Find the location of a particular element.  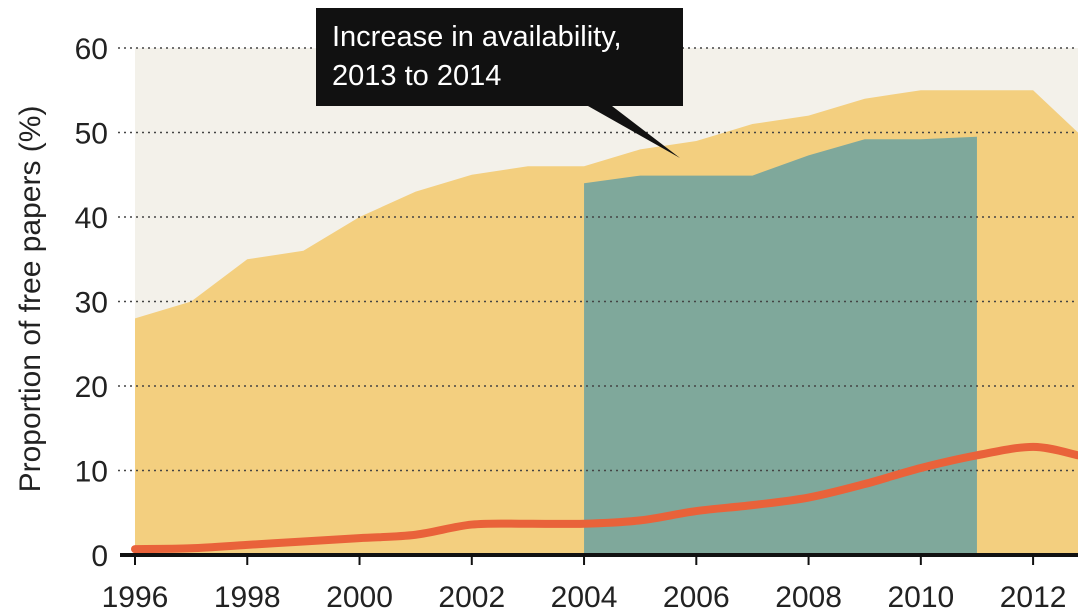

x-tick-1998: 1998 is located at coordinates (247, 597).